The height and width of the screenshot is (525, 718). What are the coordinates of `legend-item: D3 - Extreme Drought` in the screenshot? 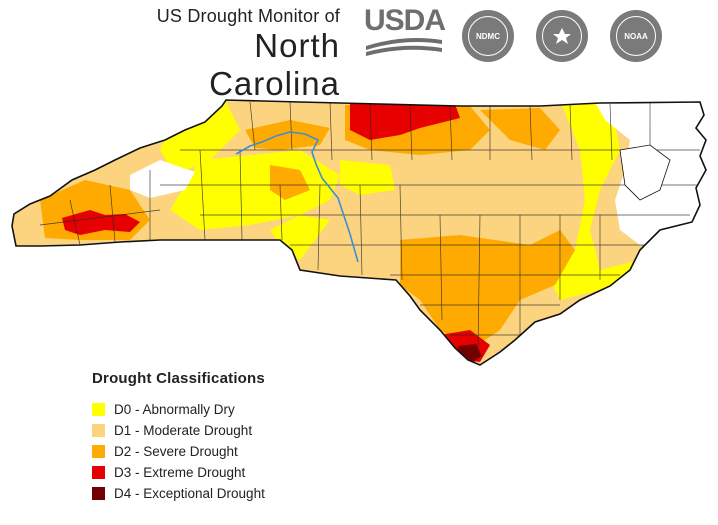 It's located at (178, 472).